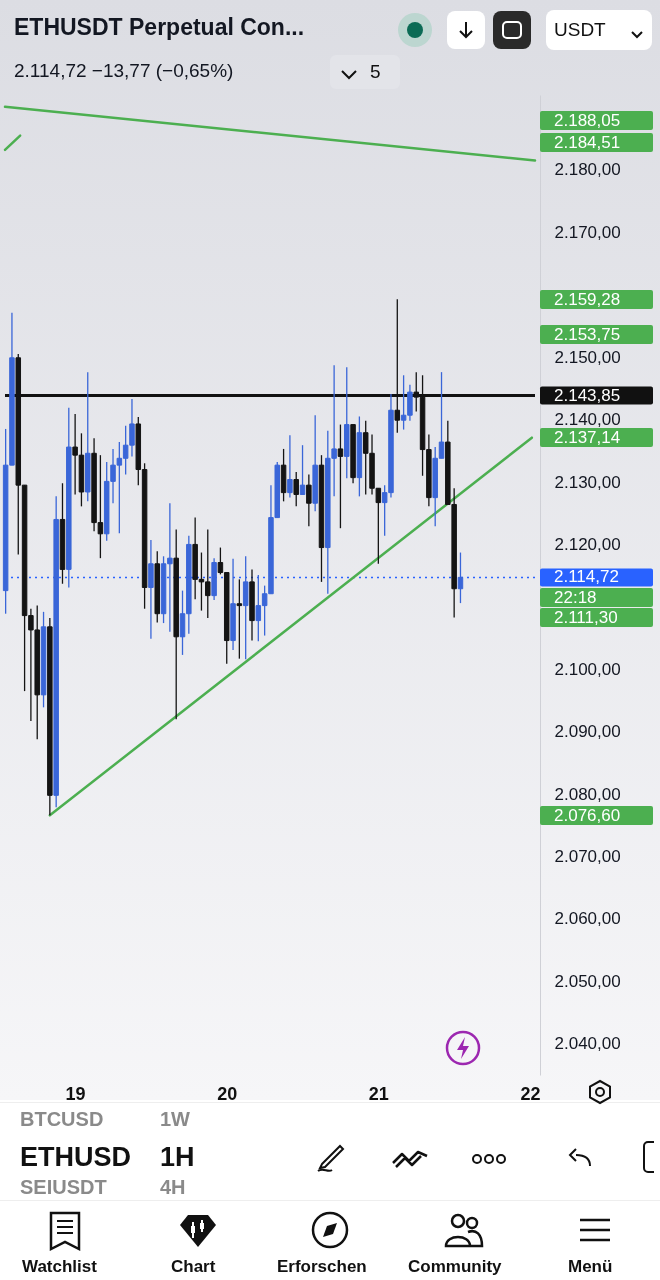  I want to click on text: Menü, so click(590, 1267).